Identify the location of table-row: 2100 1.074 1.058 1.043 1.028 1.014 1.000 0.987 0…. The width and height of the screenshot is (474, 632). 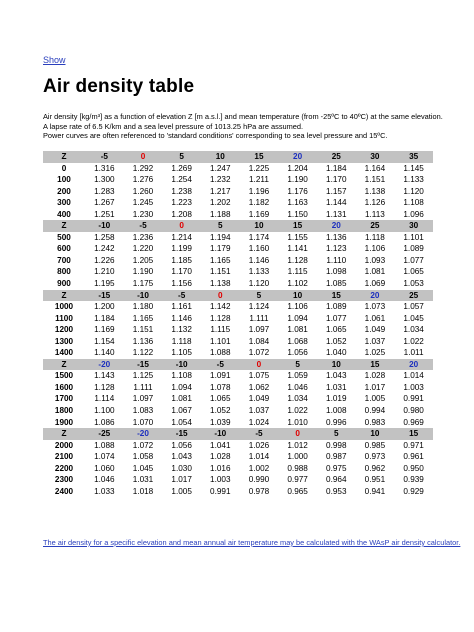
(238, 457).